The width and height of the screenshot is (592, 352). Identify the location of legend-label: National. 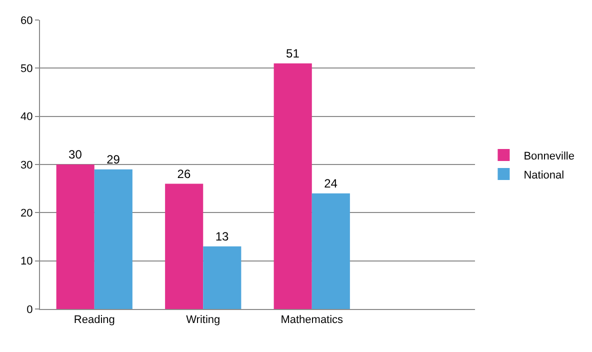
(544, 175).